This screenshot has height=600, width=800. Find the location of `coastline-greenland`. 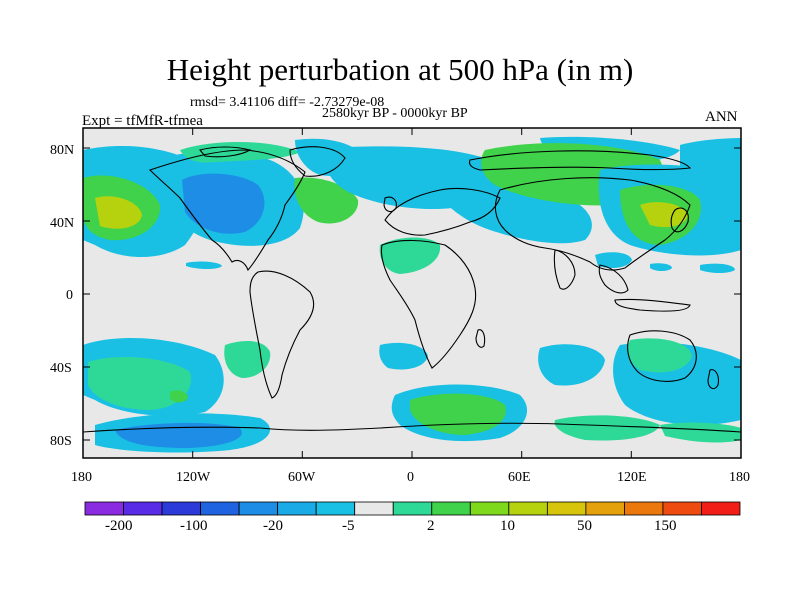

coastline-greenland is located at coordinates (317, 161).